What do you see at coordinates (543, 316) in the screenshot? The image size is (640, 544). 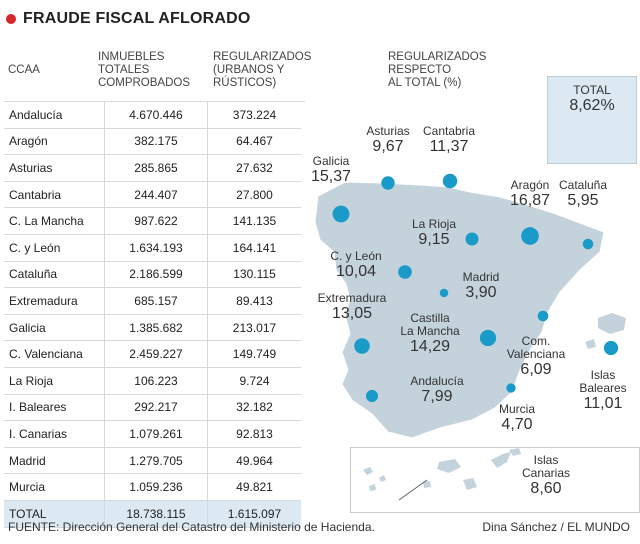 I see `bubble-com-valenciana` at bounding box center [543, 316].